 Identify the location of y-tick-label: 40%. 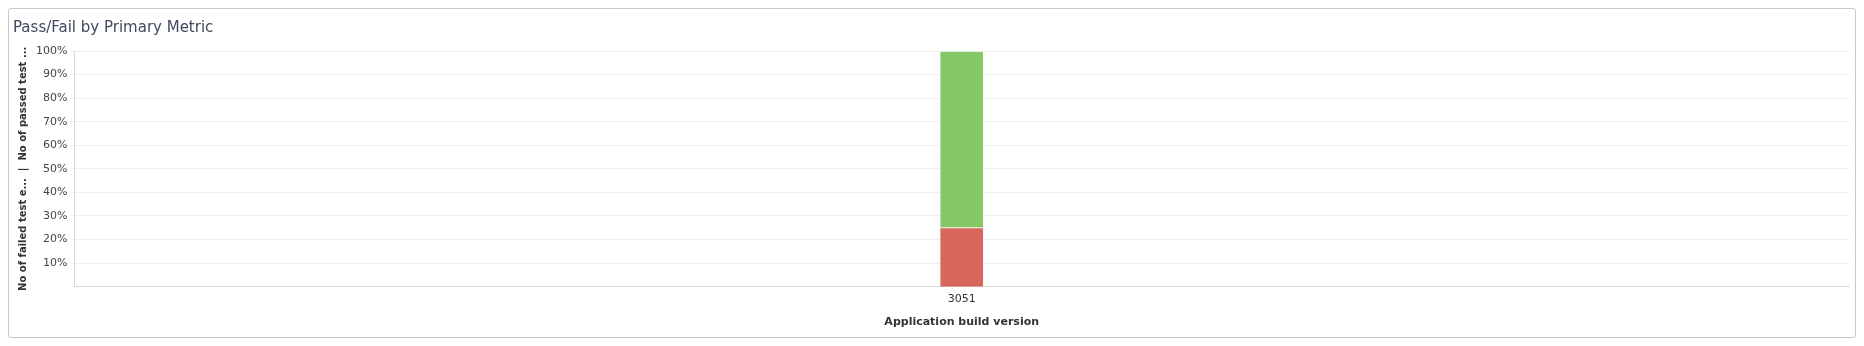
(55, 192).